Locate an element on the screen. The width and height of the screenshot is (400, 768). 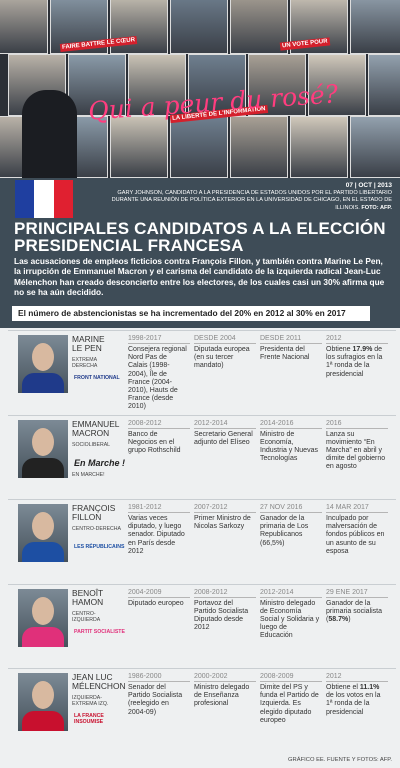
party: EXTREMA DERECHA is located at coordinates (85, 363).